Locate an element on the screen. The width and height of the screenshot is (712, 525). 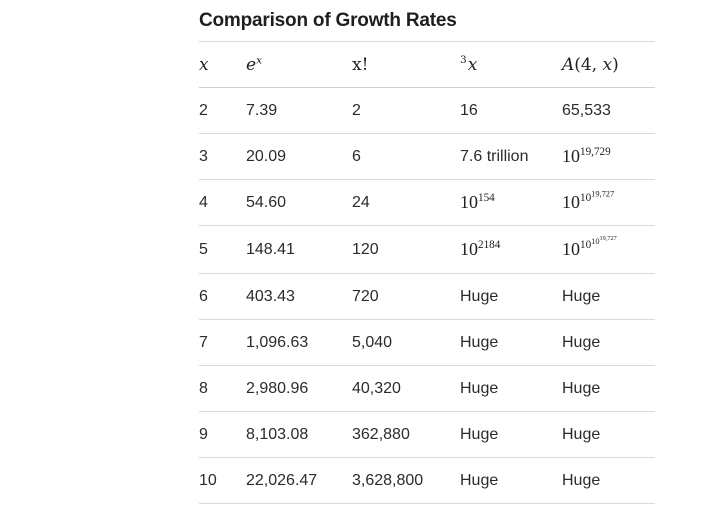
table-title: Comparison of Growth Rates is located at coordinates (427, 21).